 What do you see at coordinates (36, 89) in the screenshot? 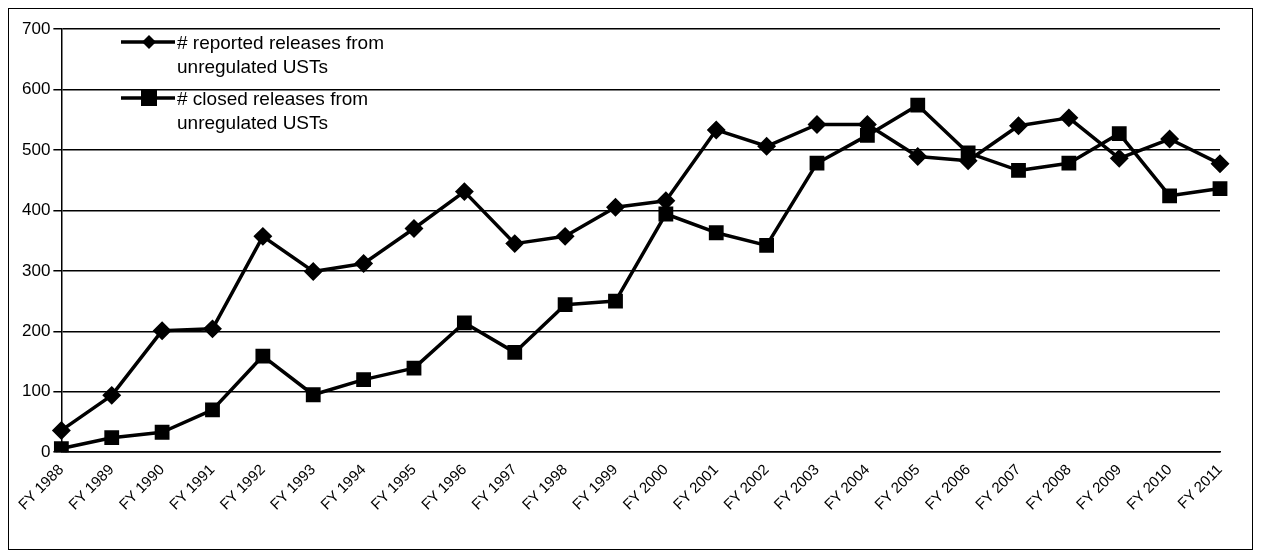
I see `y-tick-label: 600` at bounding box center [36, 89].